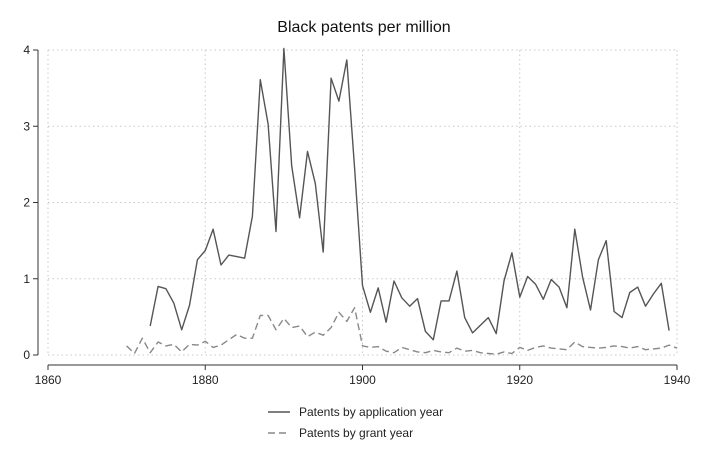  Describe the element at coordinates (519, 380) in the screenshot. I see `x-tick-label: 1920` at that location.